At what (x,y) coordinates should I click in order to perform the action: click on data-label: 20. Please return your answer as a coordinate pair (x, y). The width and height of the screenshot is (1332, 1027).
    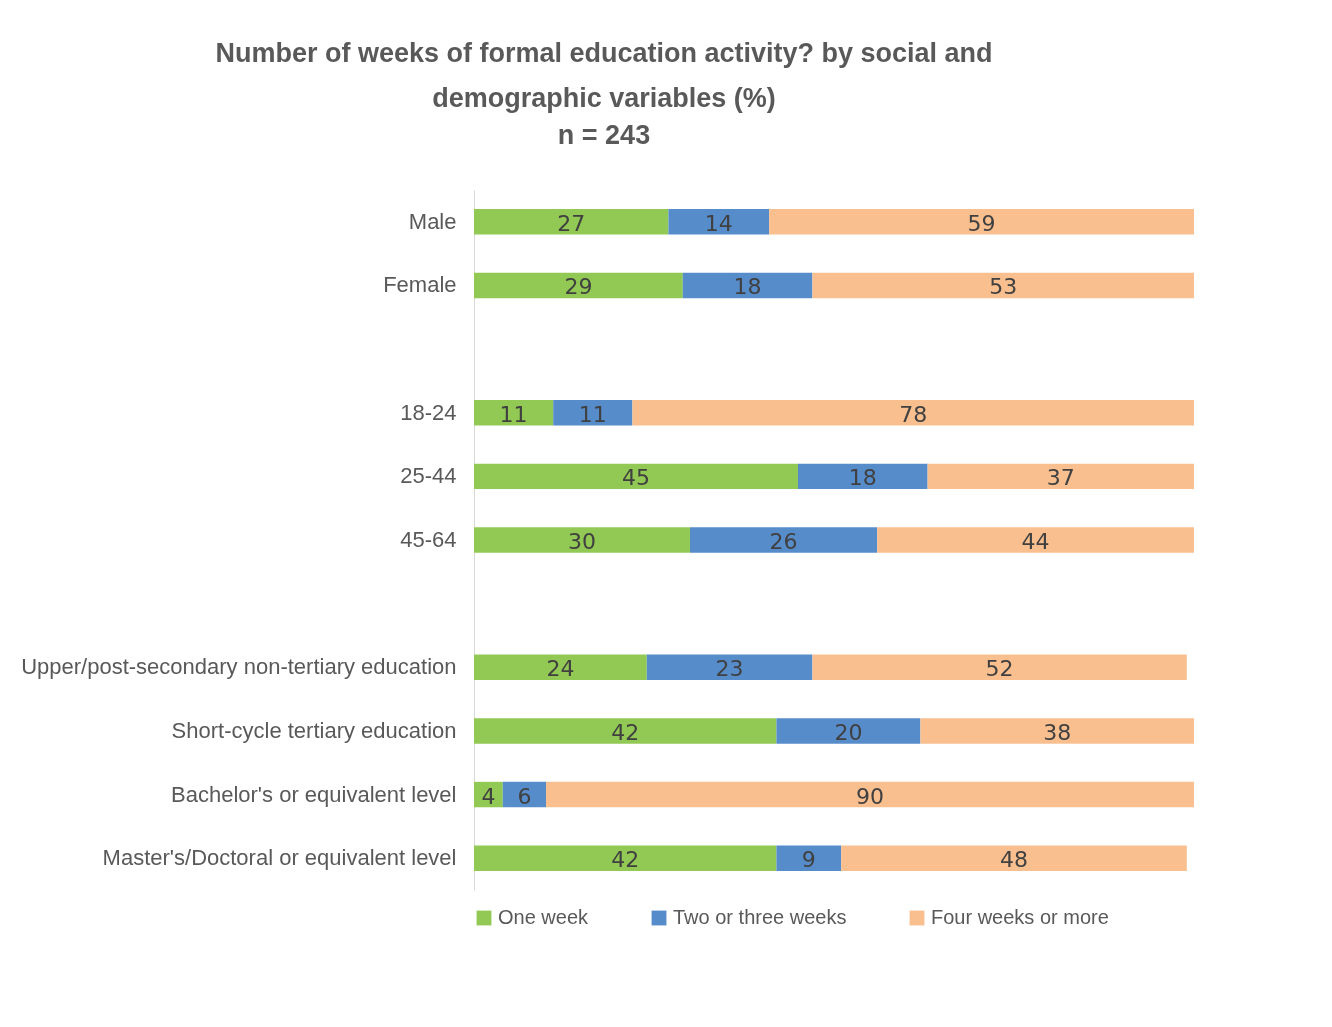
    Looking at the image, I should click on (848, 732).